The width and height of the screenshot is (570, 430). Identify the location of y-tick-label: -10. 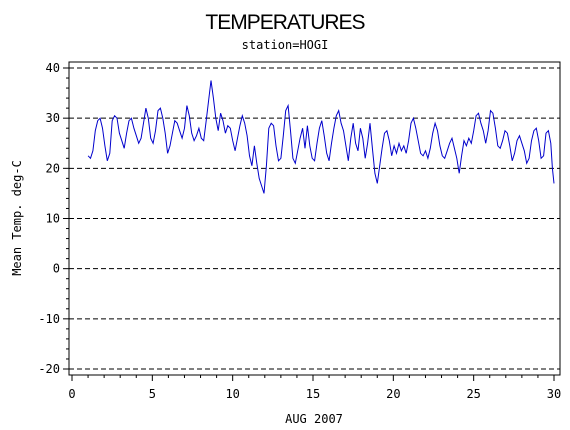
(49, 319).